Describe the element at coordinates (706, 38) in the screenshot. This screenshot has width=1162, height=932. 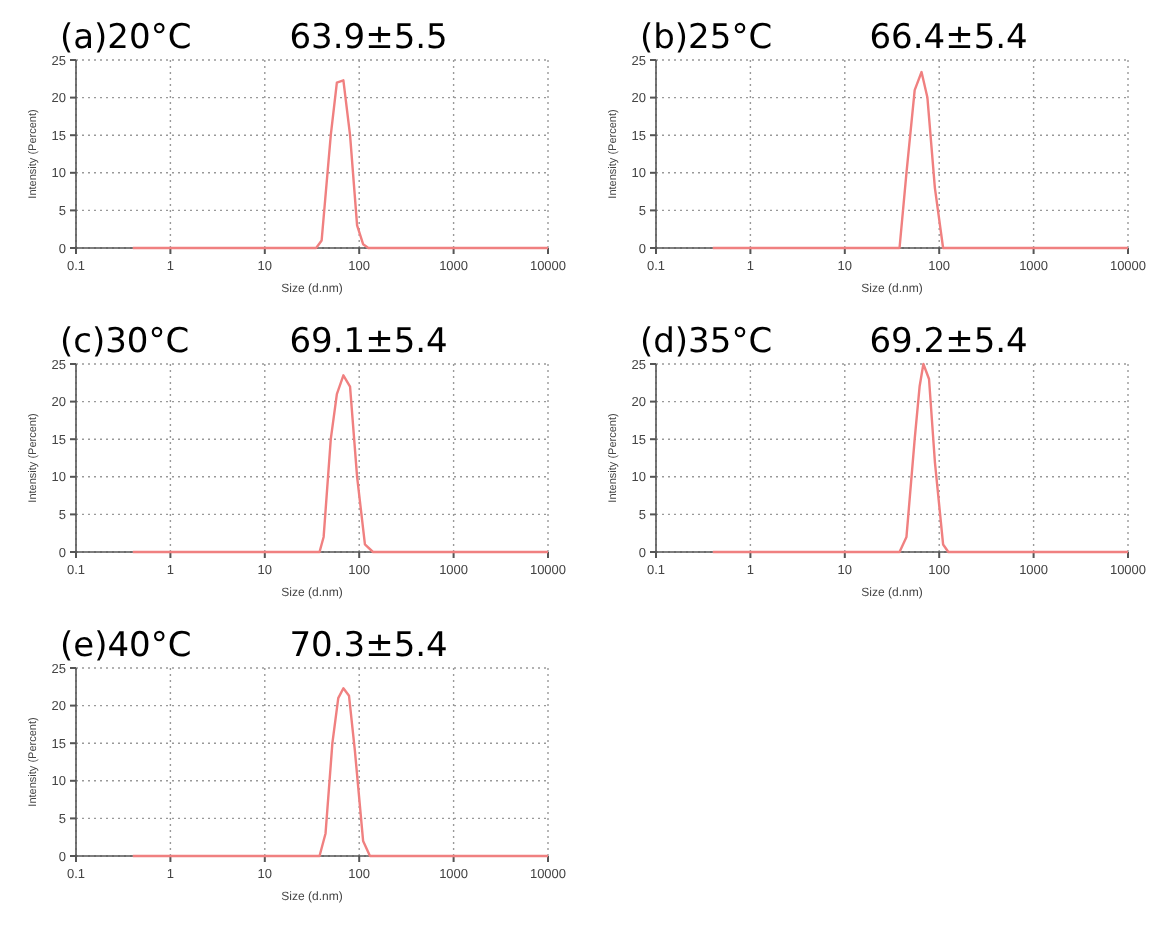
I see `chart-title: (b)25°C` at that location.